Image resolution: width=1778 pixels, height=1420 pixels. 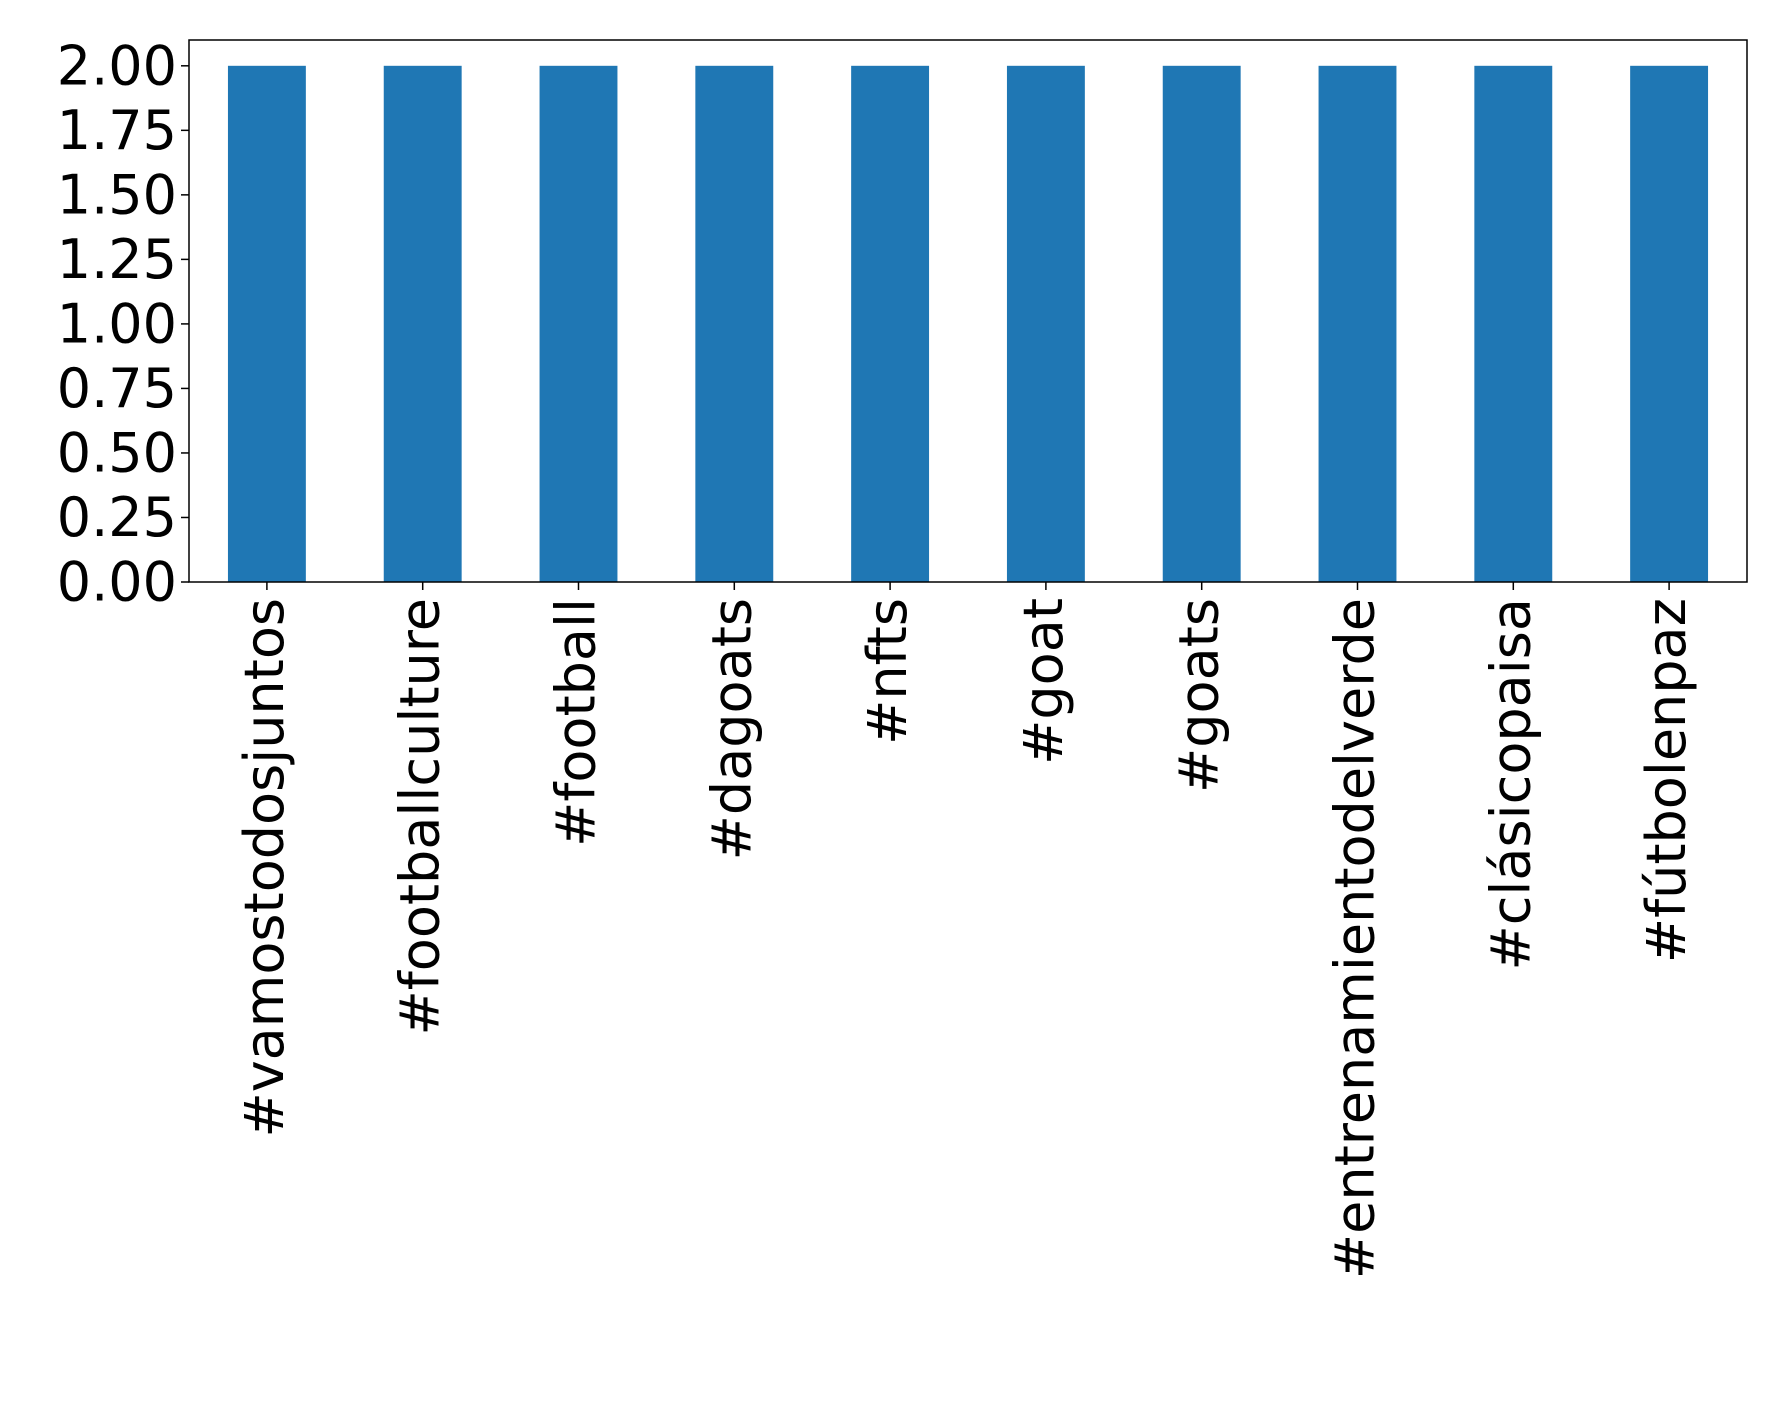 What do you see at coordinates (117, 388) in the screenshot?
I see `y-tick-label: 0.75` at bounding box center [117, 388].